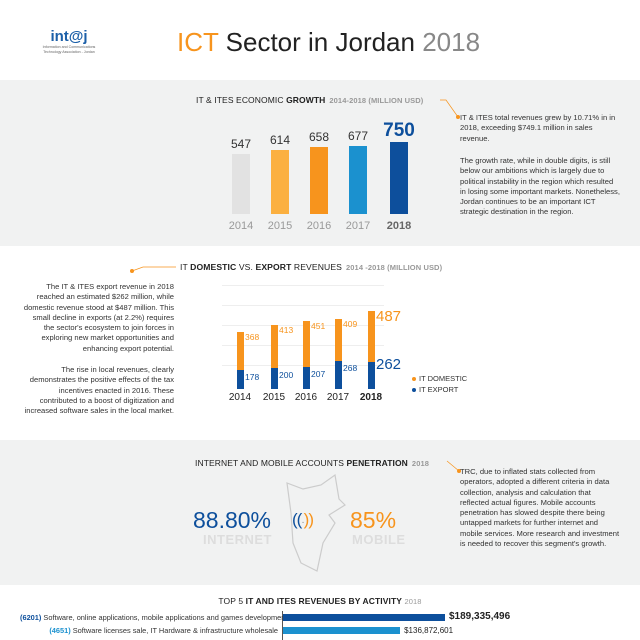 The image size is (640, 640). Describe the element at coordinates (318, 325) in the screenshot. I see `domestic-label-2016: 451` at that location.